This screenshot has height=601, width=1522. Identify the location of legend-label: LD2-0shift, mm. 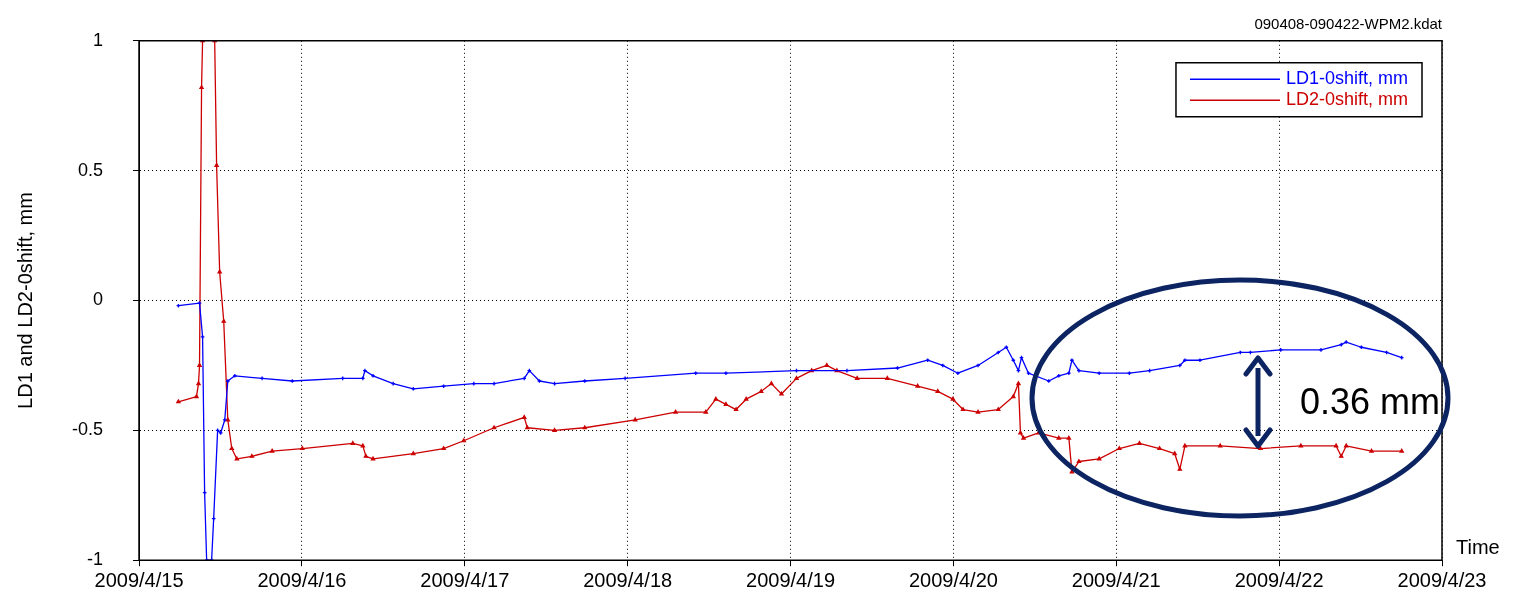
(1346, 99).